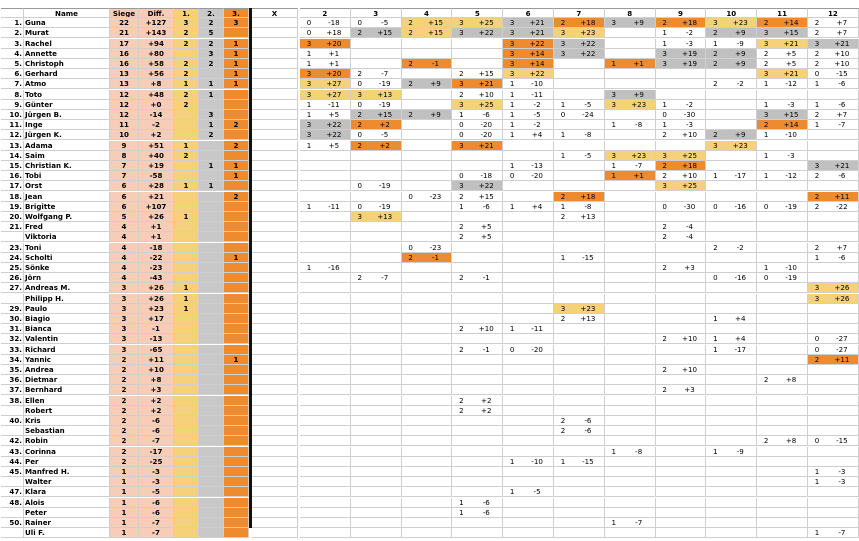 The width and height of the screenshot is (859, 541). What do you see at coordinates (12, 349) in the screenshot?
I see `rank-cell: 33.` at bounding box center [12, 349].